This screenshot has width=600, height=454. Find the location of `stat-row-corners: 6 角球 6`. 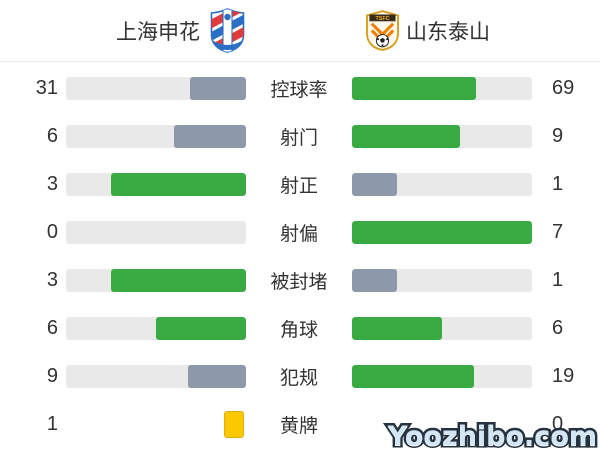

stat-row-corners: 6 角球 6 is located at coordinates (300, 328).